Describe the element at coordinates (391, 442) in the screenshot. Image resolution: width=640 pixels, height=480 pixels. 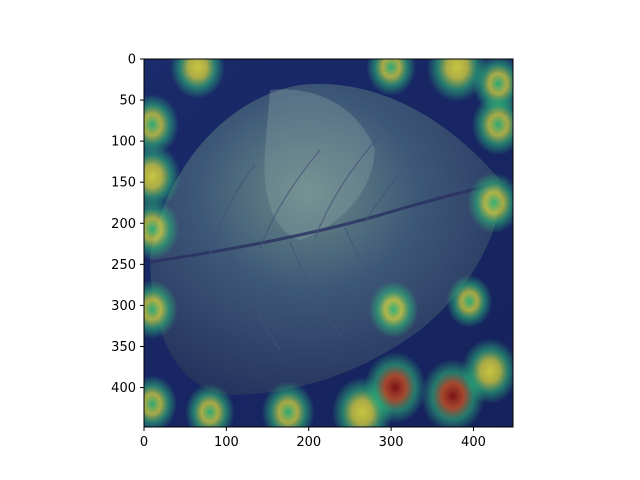
I see `x-tick-label: 300` at that location.